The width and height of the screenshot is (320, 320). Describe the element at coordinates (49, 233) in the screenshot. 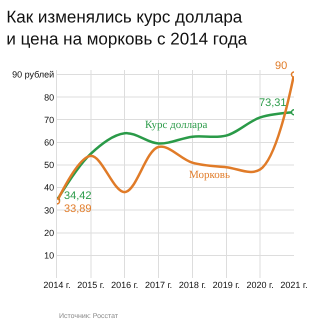

I see `y-tick-label: 20` at that location.